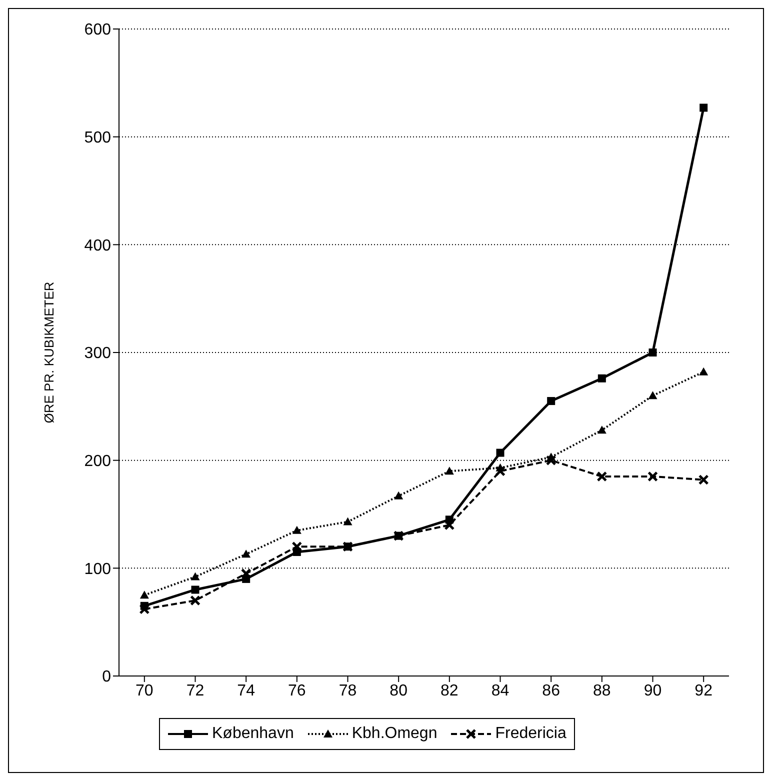 This screenshot has height=781, width=774. I want to click on y-tick-label: 400, so click(98, 245).